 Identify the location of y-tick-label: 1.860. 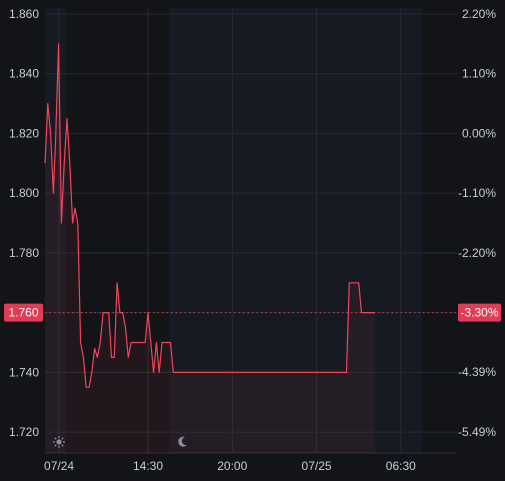
(24, 14).